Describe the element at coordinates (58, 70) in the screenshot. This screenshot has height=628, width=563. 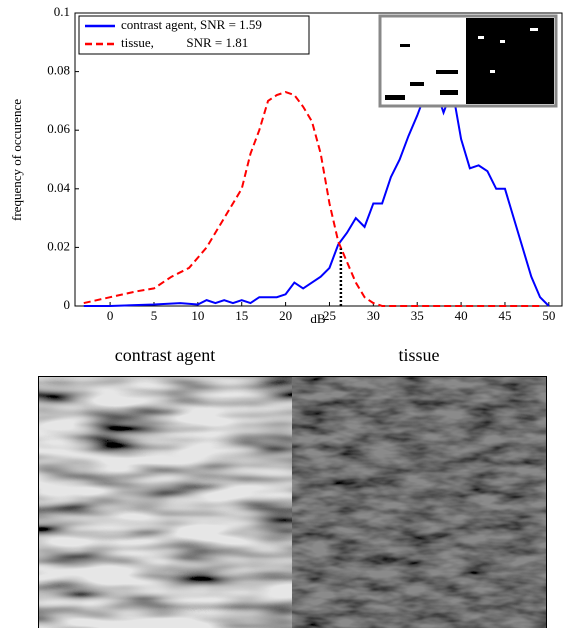
I see `y-tick-label: 0.08` at that location.